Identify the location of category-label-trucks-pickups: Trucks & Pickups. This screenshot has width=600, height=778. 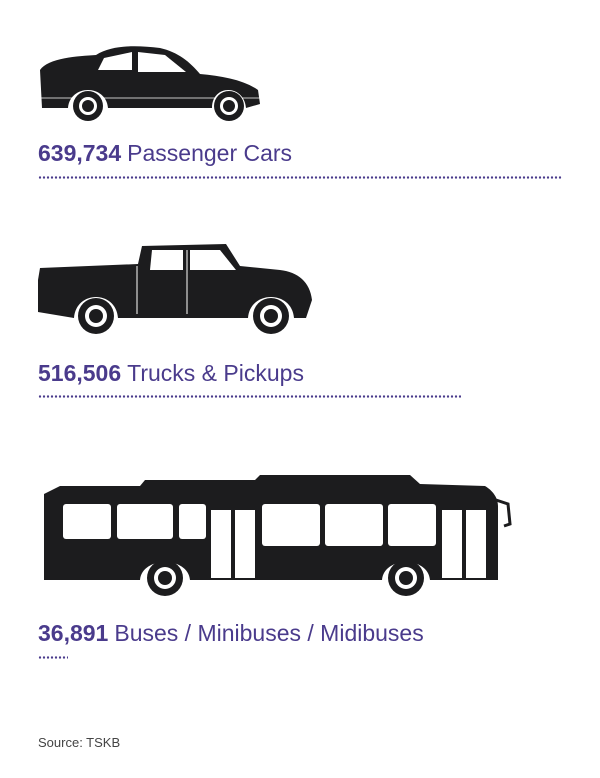
(215, 373).